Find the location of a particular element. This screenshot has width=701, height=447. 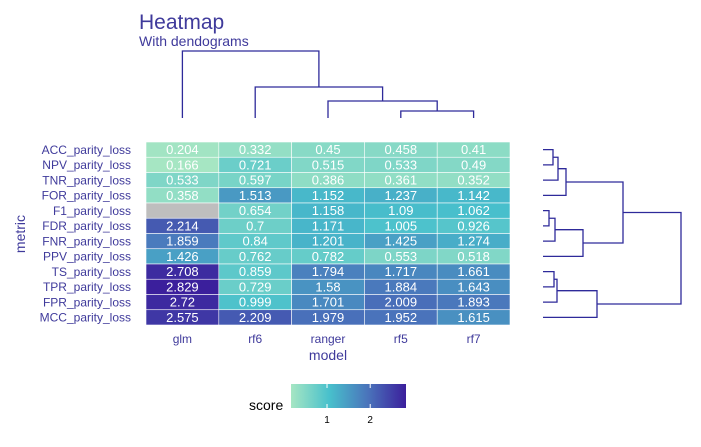

cell-value-label: 0.458 is located at coordinates (401, 149).